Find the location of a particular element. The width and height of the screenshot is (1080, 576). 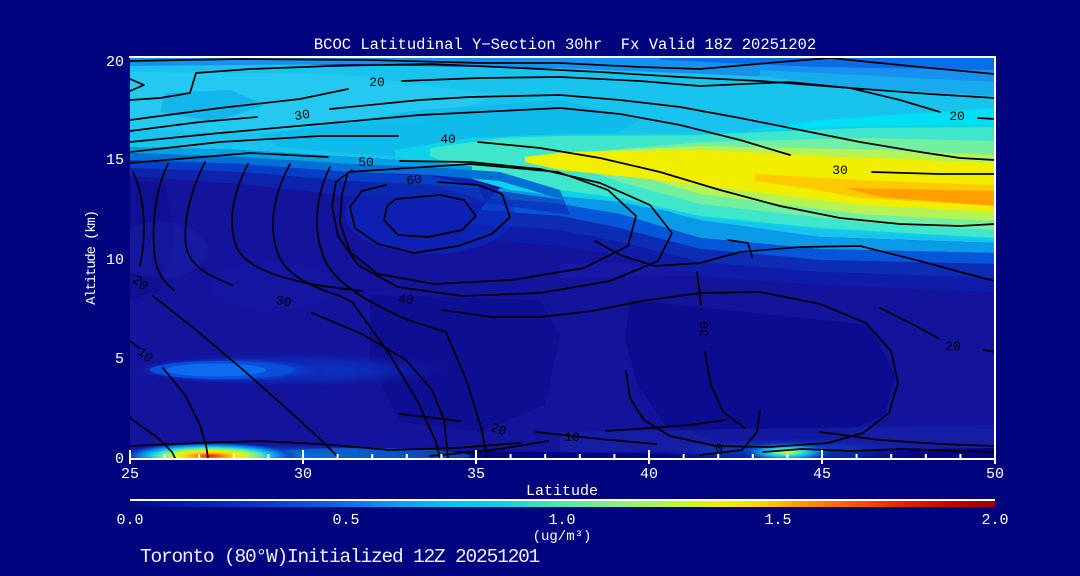

svg-text: 45 is located at coordinates (822, 474).